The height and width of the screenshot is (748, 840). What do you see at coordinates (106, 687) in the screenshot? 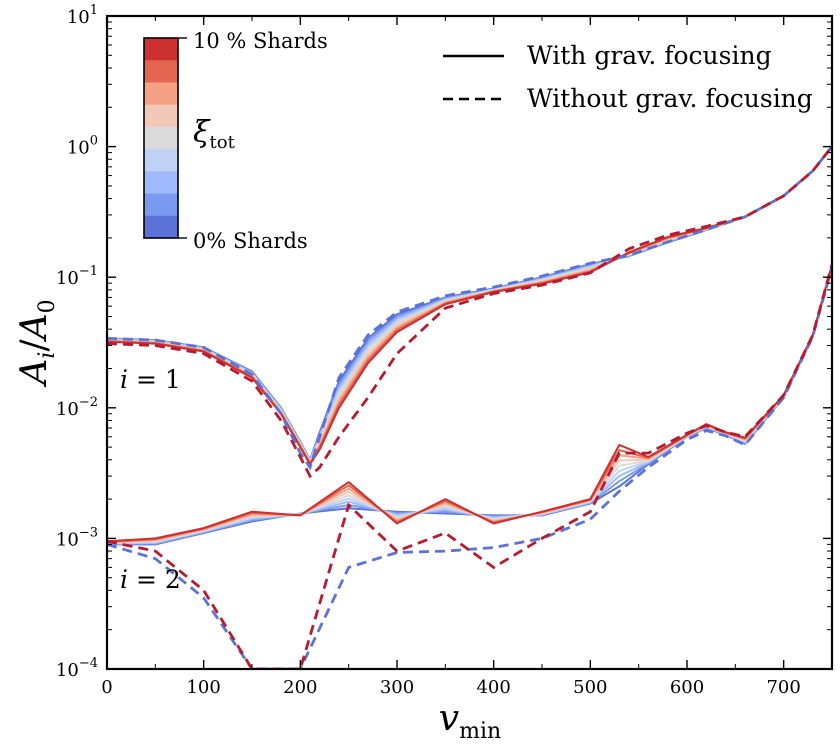
I see `x-tick-label: 0` at bounding box center [106, 687].